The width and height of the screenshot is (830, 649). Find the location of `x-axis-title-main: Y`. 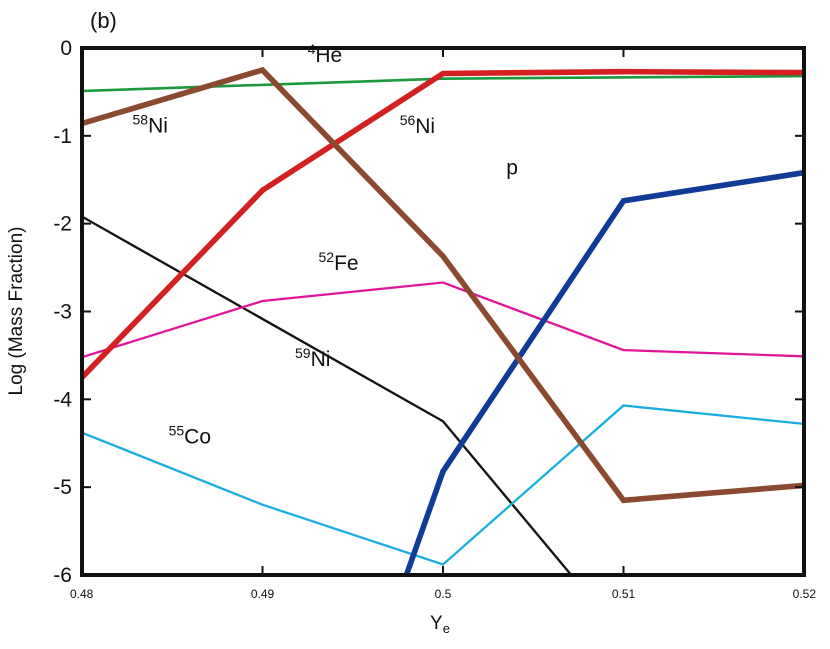

x-axis-title-main: Y is located at coordinates (436, 623).